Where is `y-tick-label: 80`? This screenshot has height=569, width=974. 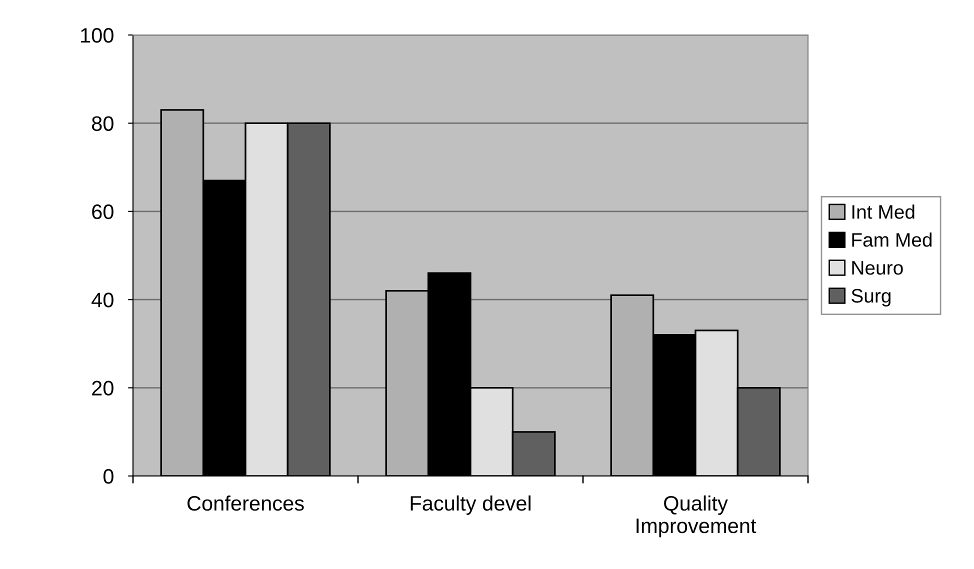
y-tick-label: 80 is located at coordinates (103, 123).